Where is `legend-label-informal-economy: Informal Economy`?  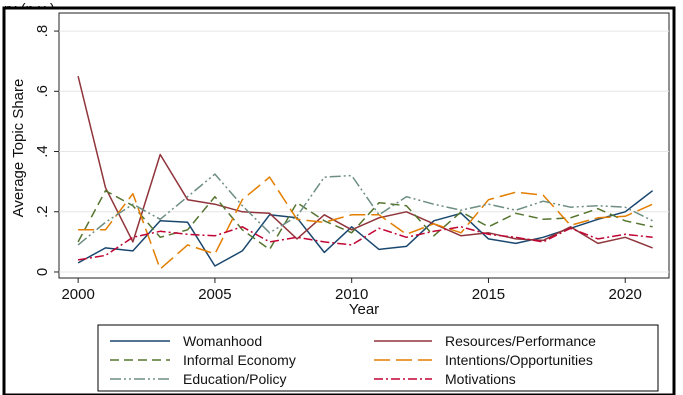 legend-label-informal-economy: Informal Economy is located at coordinates (239, 360).